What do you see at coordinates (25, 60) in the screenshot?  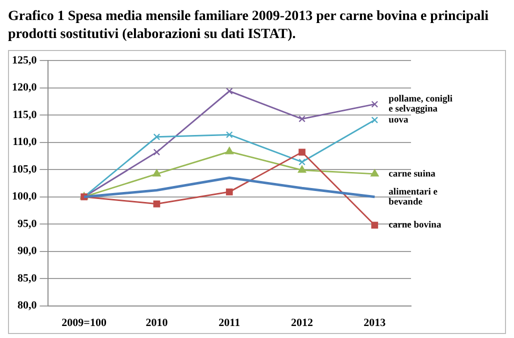 I see `y-tick-label: 125,0` at bounding box center [25, 60].